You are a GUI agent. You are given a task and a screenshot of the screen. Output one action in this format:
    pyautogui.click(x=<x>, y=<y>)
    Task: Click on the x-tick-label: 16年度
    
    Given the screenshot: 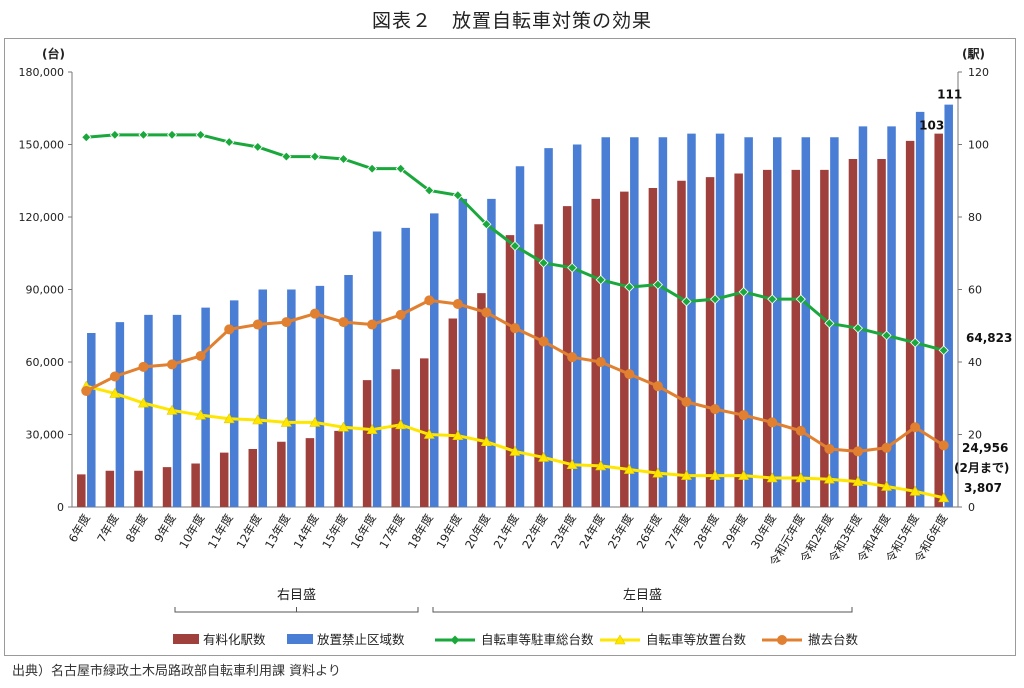 What is the action you would take?
    pyautogui.click(x=363, y=531)
    